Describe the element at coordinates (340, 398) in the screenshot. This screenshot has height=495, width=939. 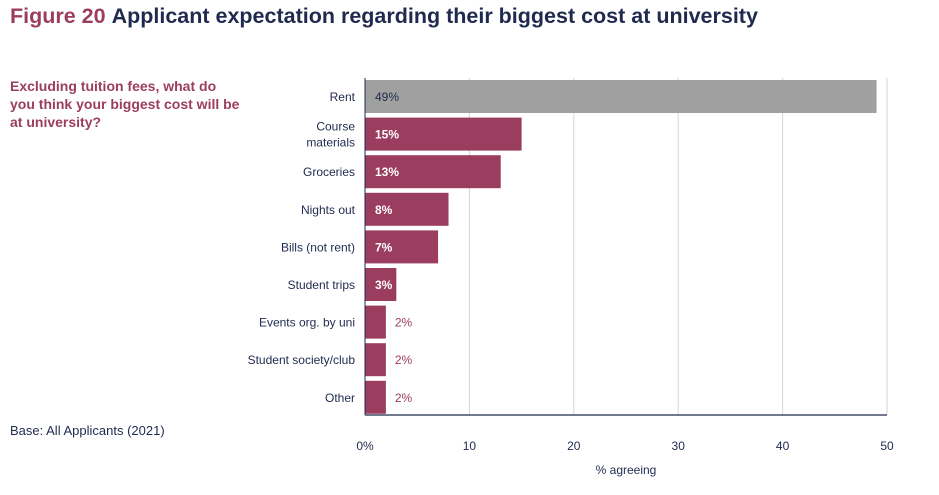
I see `category-label: Other` at that location.